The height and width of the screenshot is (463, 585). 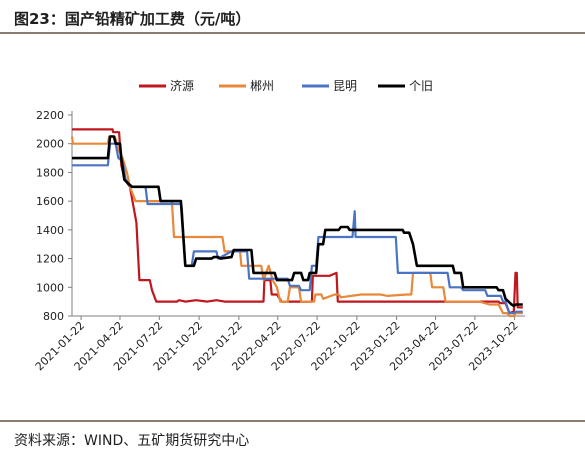 What do you see at coordinates (53, 316) in the screenshot?
I see `y-tick-label: 800` at bounding box center [53, 316].